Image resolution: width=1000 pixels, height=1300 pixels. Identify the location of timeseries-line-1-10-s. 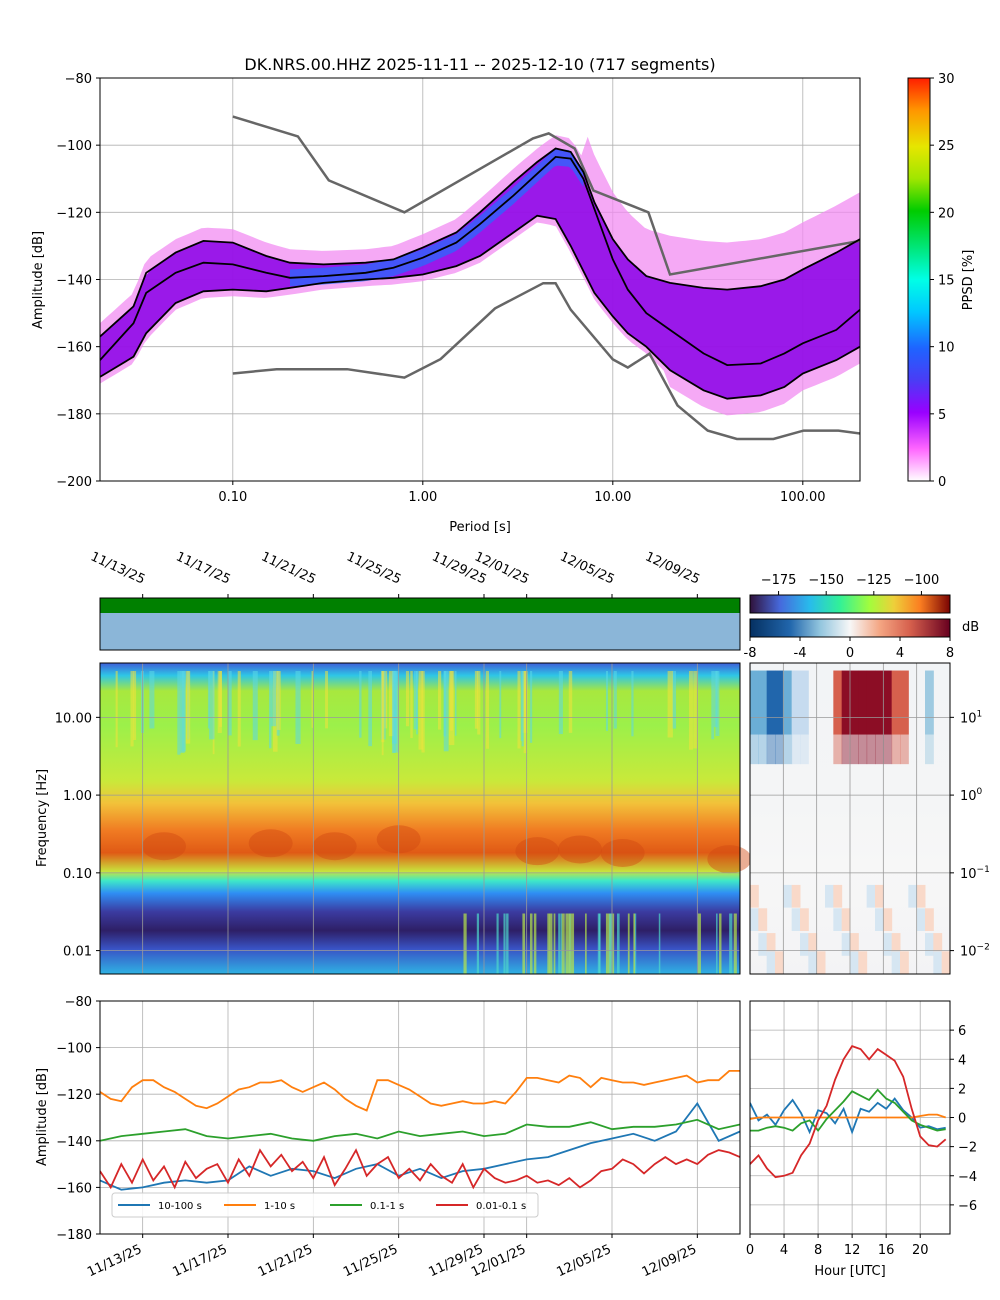
(420, 1091).